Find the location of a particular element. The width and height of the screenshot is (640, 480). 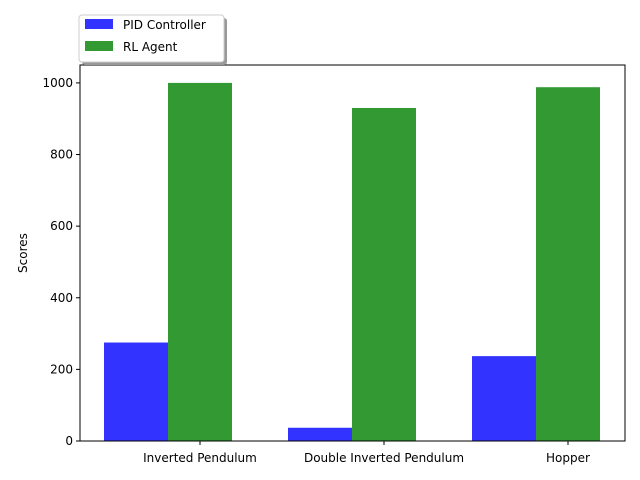

y-tick-label: 400 is located at coordinates (61, 298).